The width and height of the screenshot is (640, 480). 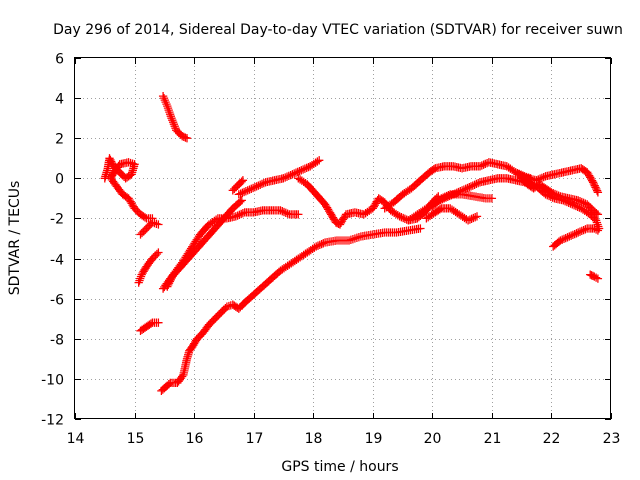 What do you see at coordinates (233, 248) in the screenshot?
I see `series-arc-h` at bounding box center [233, 248].